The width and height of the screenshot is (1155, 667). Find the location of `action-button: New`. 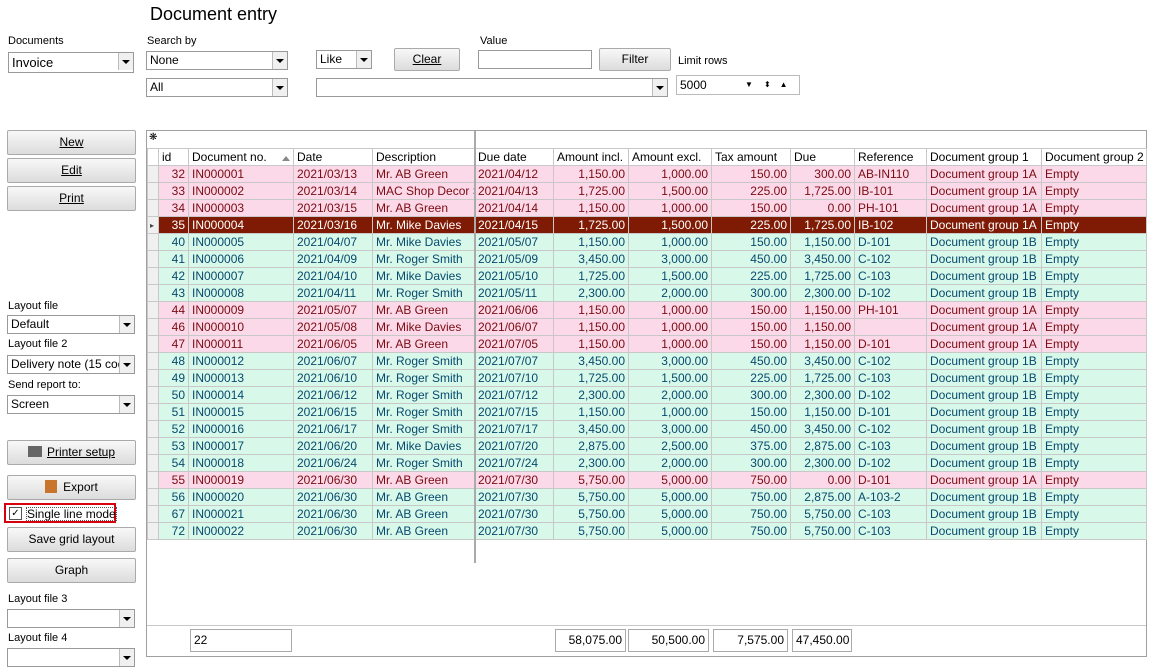

action-button: New is located at coordinates (71, 142).